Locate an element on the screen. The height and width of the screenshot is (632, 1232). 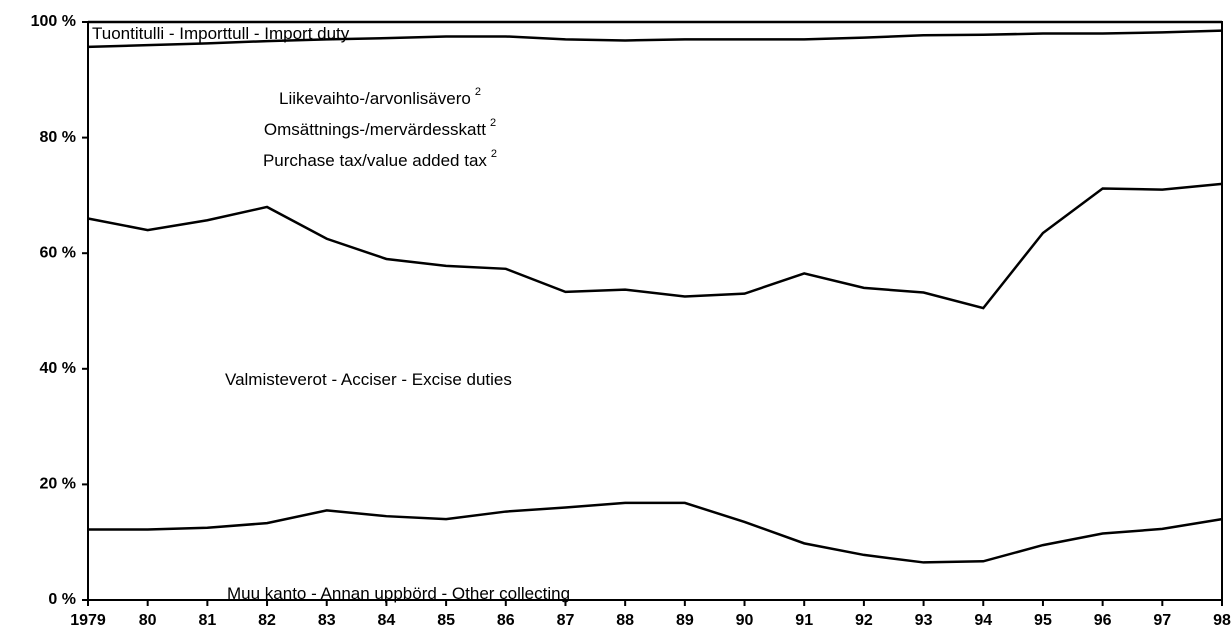
x-tick-label: 89 is located at coordinates (685, 620).